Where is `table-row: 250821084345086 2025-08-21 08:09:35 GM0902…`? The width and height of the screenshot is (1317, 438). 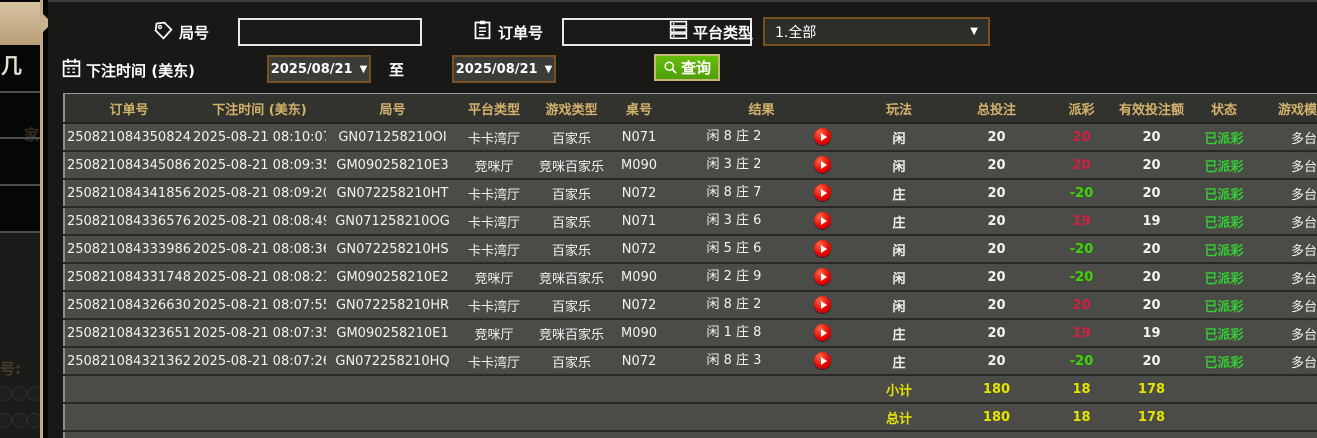 table-row: 250821084345086 2025-08-21 08:09:35 GM0902… is located at coordinates (690, 165).